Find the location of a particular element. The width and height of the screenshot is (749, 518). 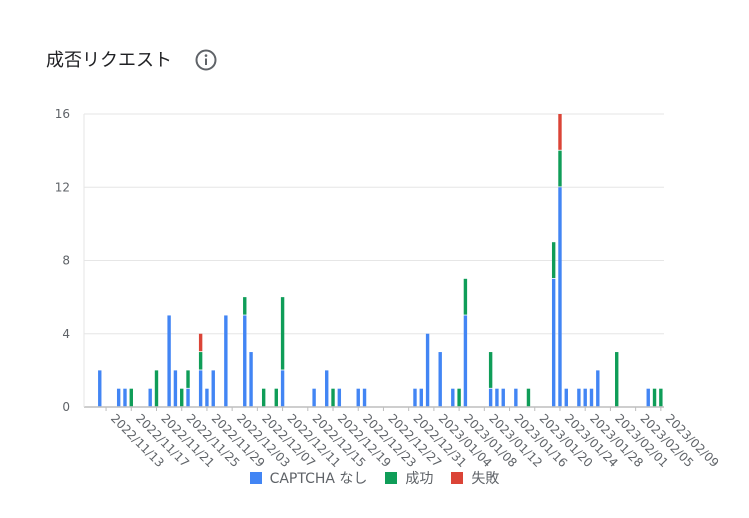

y-tick-label: 12 is located at coordinates (62, 187).